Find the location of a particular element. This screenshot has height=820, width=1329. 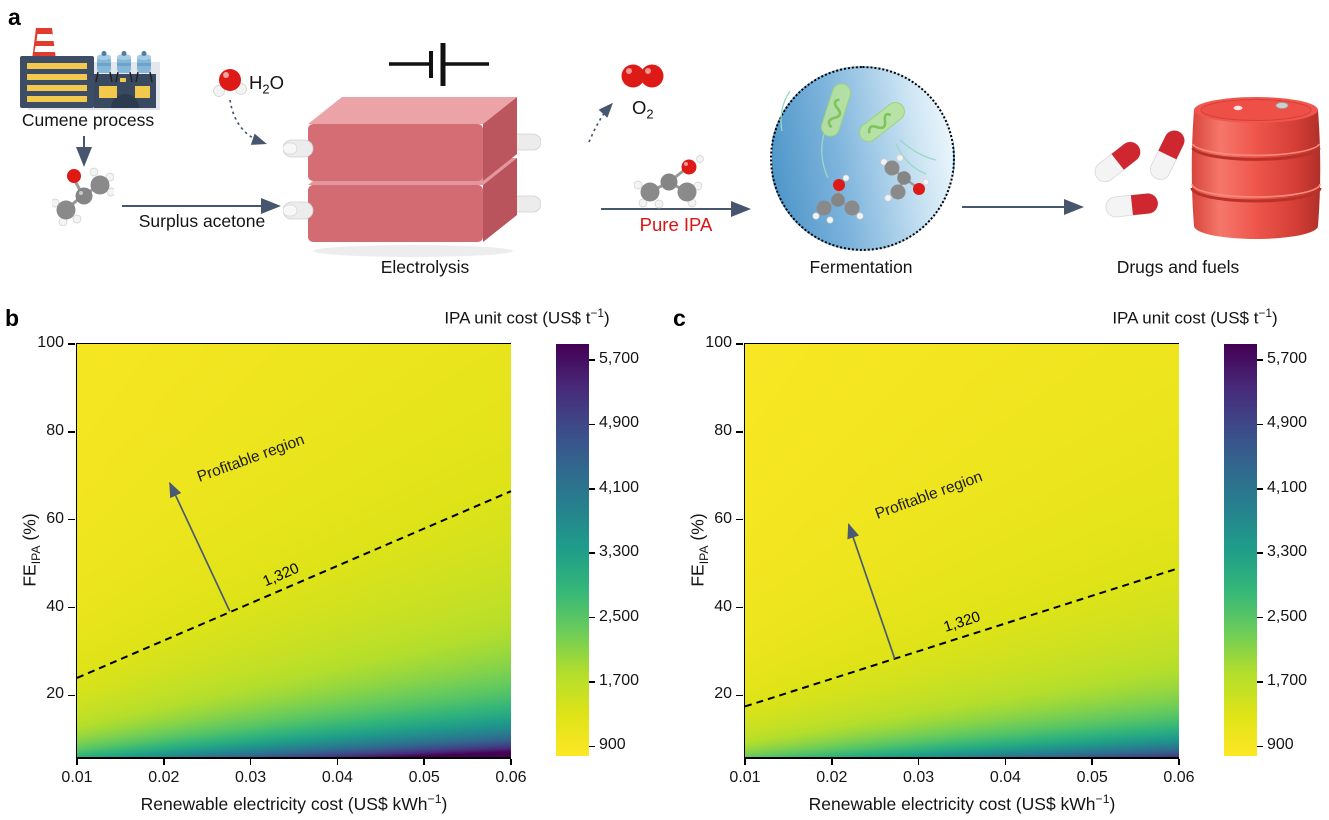

oxygen-formula-label: O2 is located at coordinates (643, 109).